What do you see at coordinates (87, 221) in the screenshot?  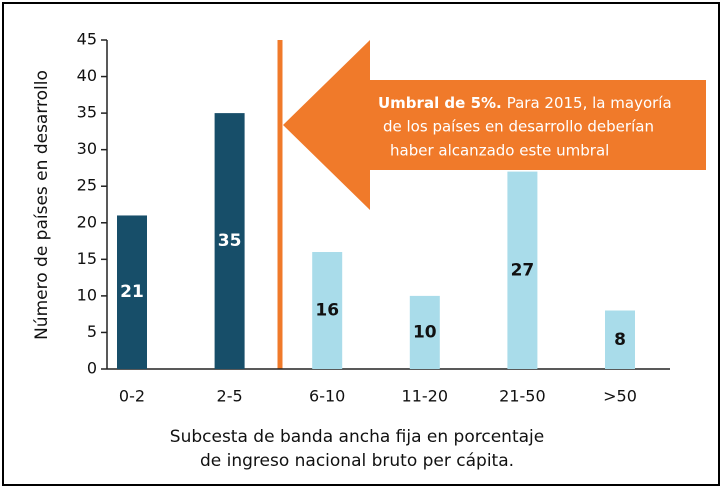 I see `y-tick-label: 20` at bounding box center [87, 221].